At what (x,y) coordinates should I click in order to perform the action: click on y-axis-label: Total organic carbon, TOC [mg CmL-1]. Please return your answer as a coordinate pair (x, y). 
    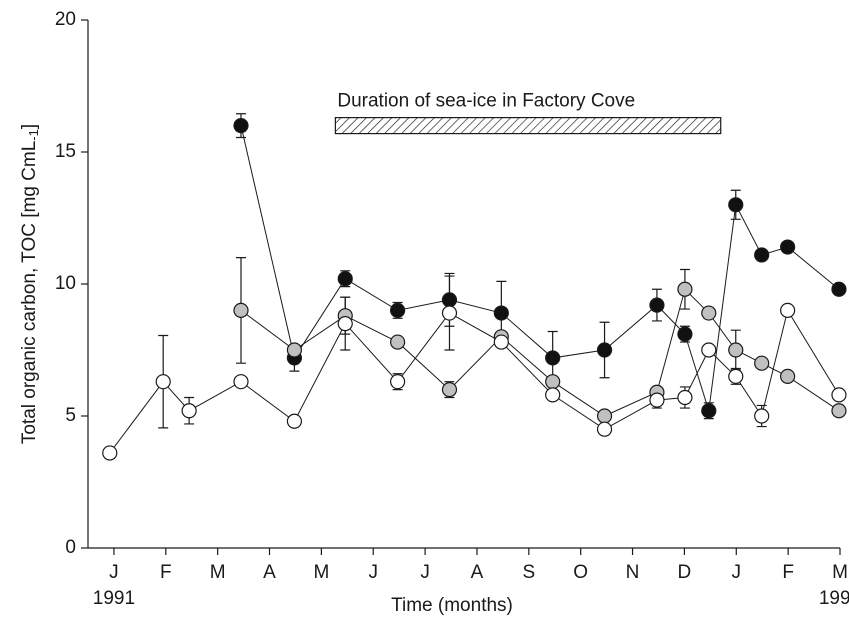
    Looking at the image, I should click on (30, 284).